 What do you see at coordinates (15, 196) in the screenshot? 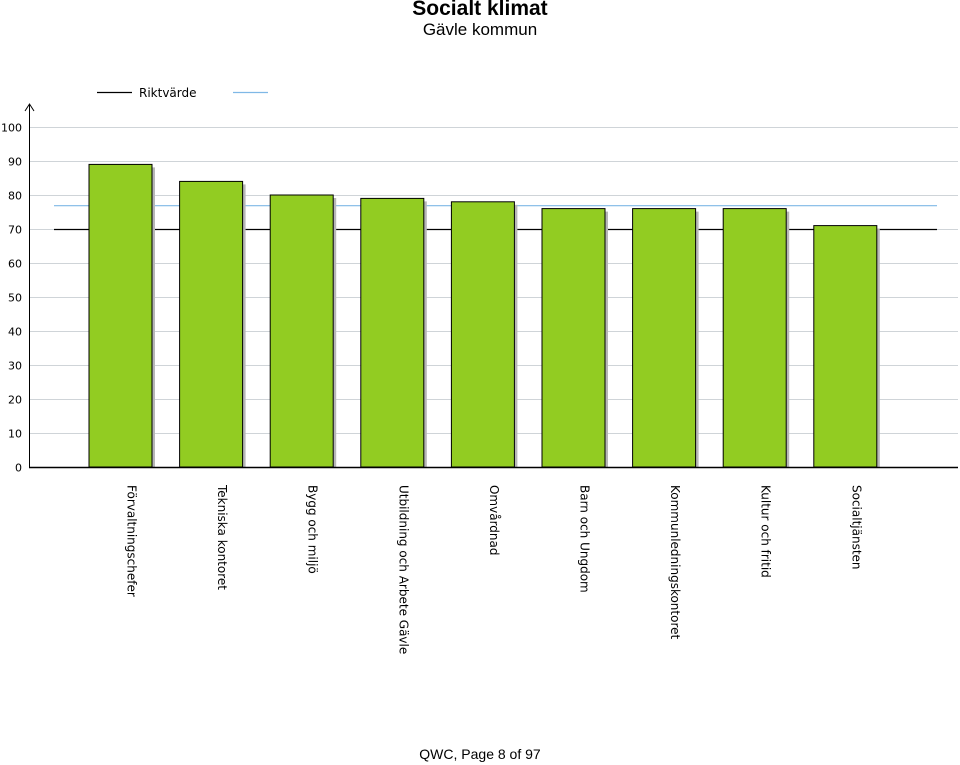
I see `y-tick-label: 80` at bounding box center [15, 196].